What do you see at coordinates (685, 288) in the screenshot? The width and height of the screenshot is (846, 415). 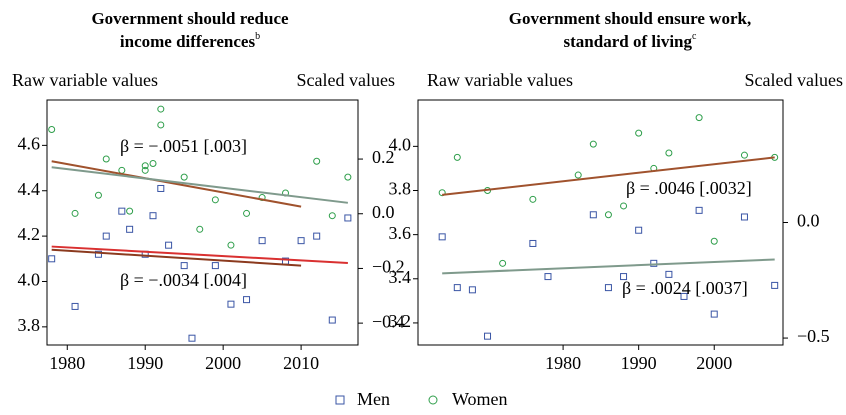 I see `annotation: β = .0024 [.0037]` at bounding box center [685, 288].